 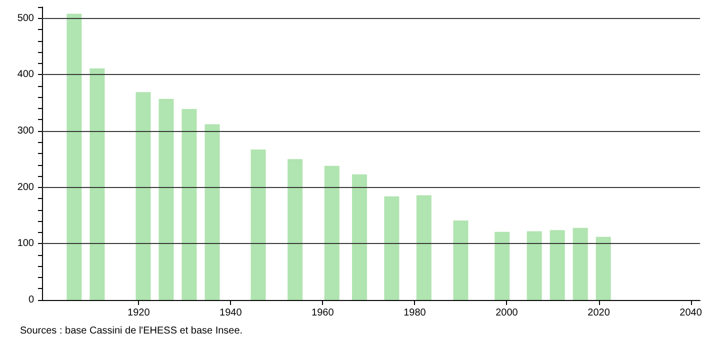 I want to click on y-tick-label: 200, so click(x=25, y=187).